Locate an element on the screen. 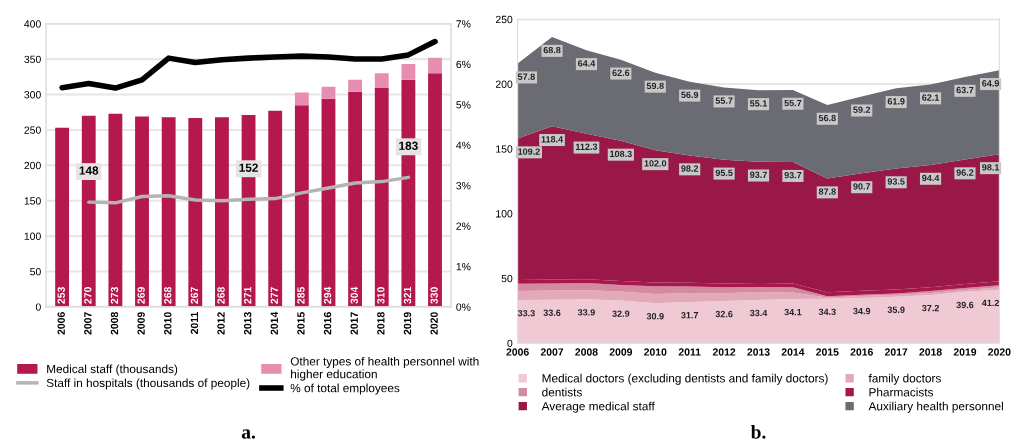  x-tick-label: 2009 is located at coordinates (621, 352).